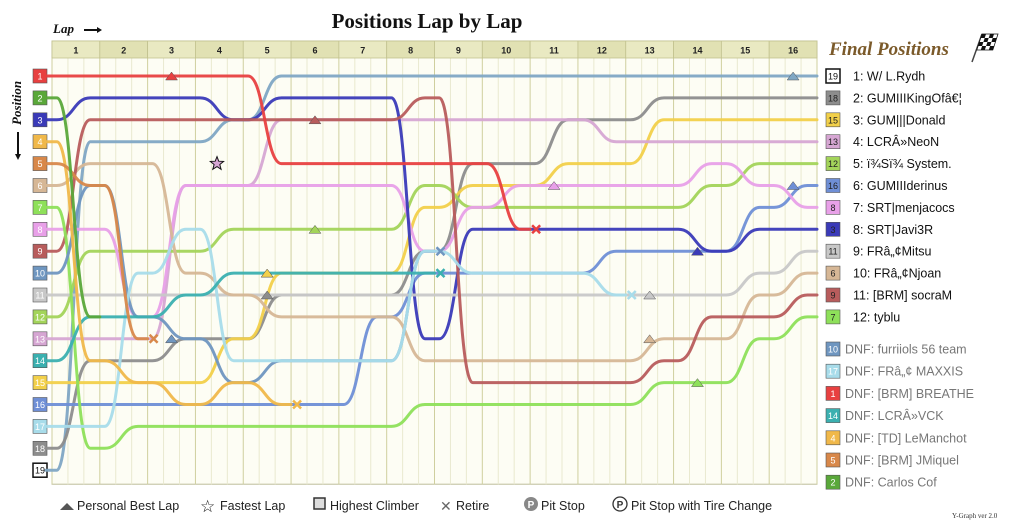  I want to click on final-positions-title: Final Positions, so click(888, 49).